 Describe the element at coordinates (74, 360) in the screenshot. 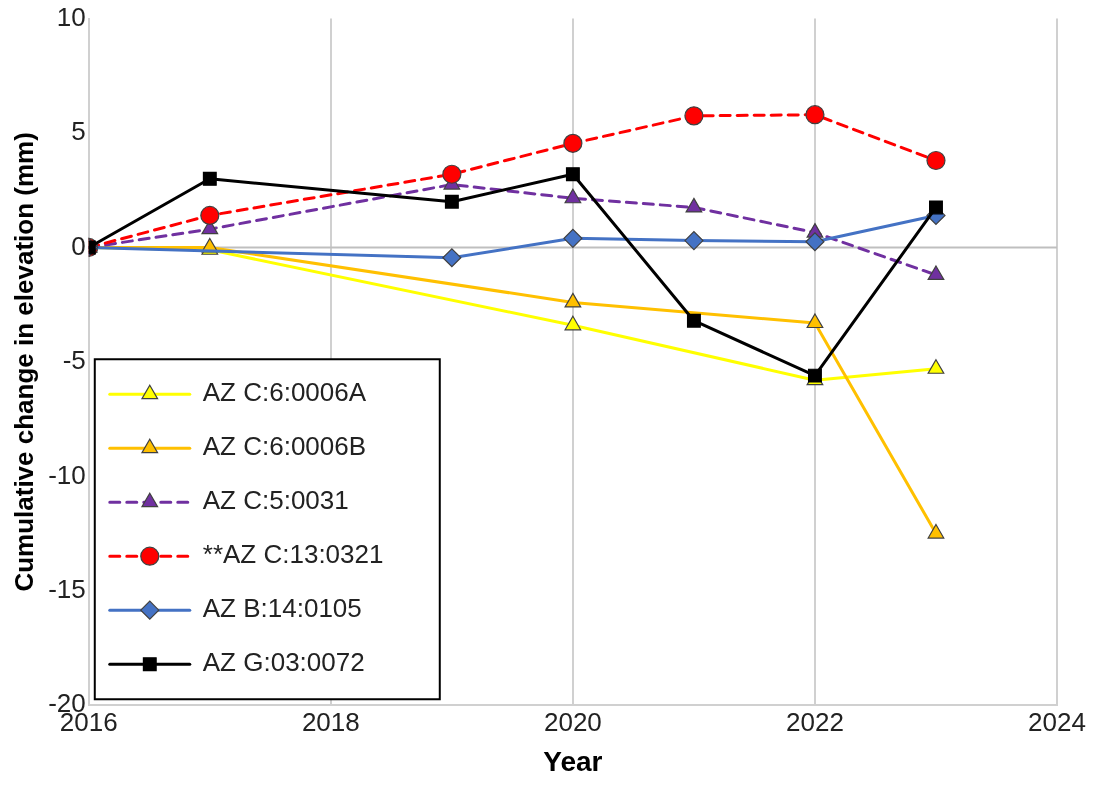

I see `y-tick-label: -5` at that location.